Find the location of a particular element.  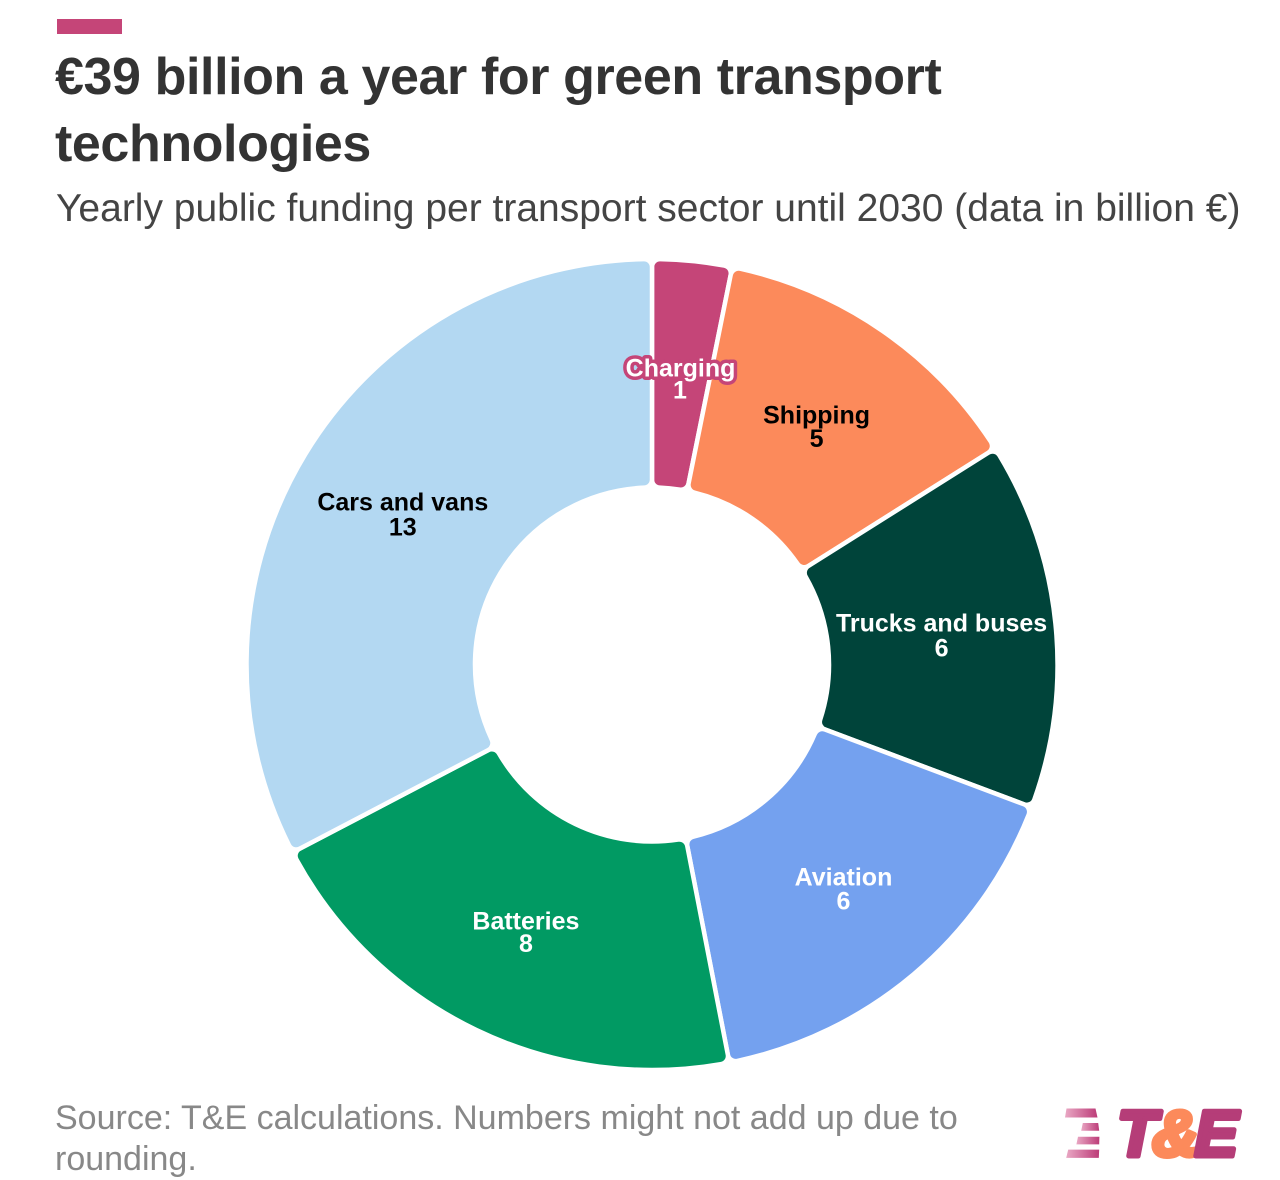

svg-text: 5 is located at coordinates (817, 439).